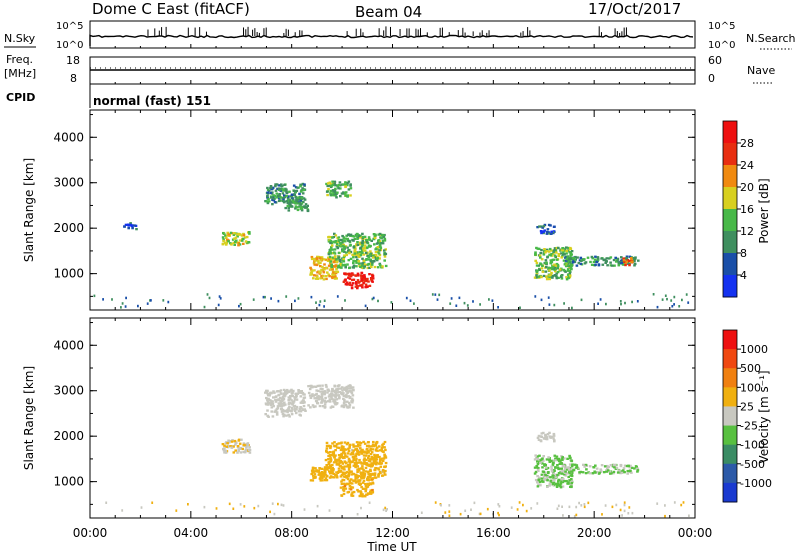 The width and height of the screenshot is (800, 554). What do you see at coordinates (19, 59) in the screenshot?
I see `freq-label-1: Freq.` at bounding box center [19, 59].